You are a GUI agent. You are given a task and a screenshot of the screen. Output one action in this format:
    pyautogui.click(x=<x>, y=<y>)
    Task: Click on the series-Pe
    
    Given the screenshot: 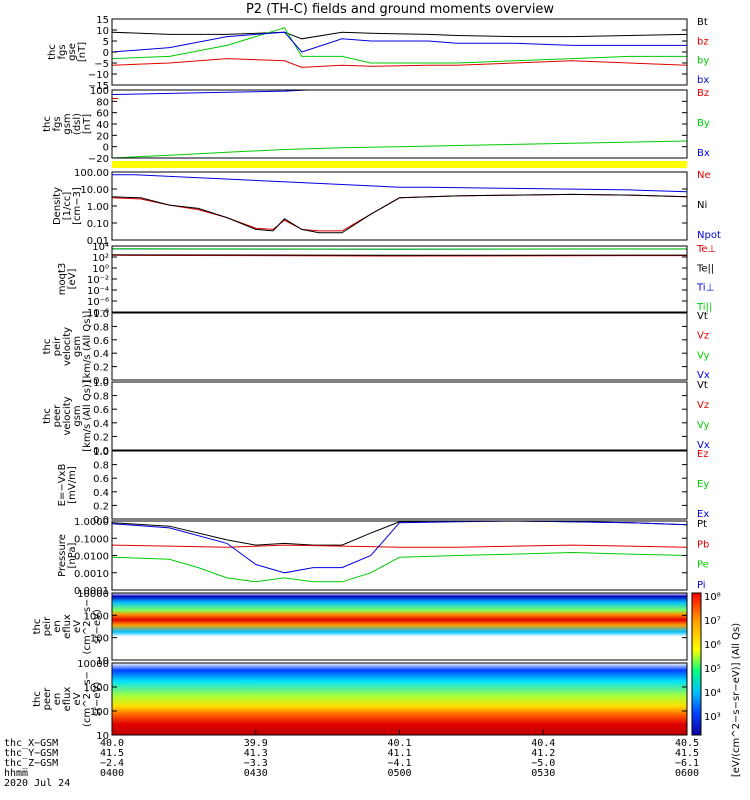 What is the action you would take?
    pyautogui.click(x=399, y=567)
    